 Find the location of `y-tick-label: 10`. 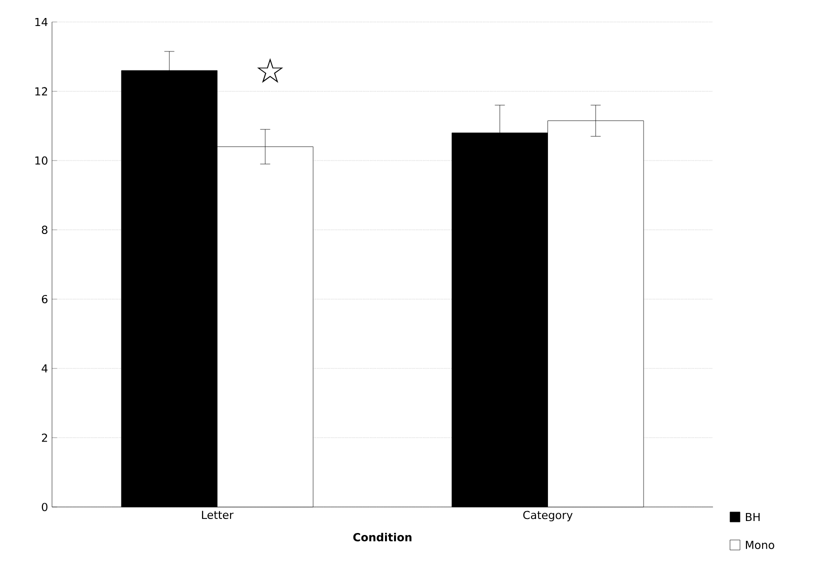

y-tick-label: 10 is located at coordinates (41, 160).